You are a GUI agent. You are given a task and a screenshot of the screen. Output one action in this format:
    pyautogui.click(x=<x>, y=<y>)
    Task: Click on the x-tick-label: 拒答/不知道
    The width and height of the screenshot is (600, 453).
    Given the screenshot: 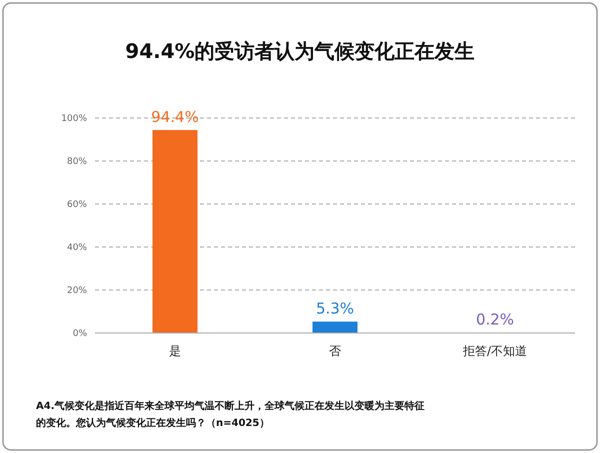 What is the action you would take?
    pyautogui.click(x=495, y=351)
    